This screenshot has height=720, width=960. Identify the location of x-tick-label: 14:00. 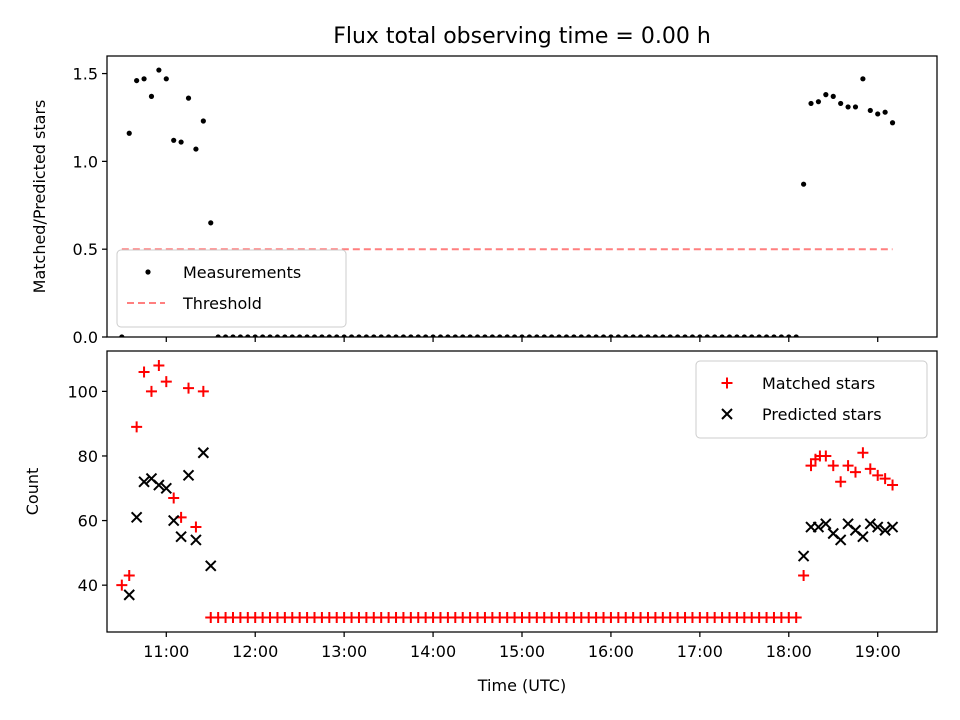
(433, 651).